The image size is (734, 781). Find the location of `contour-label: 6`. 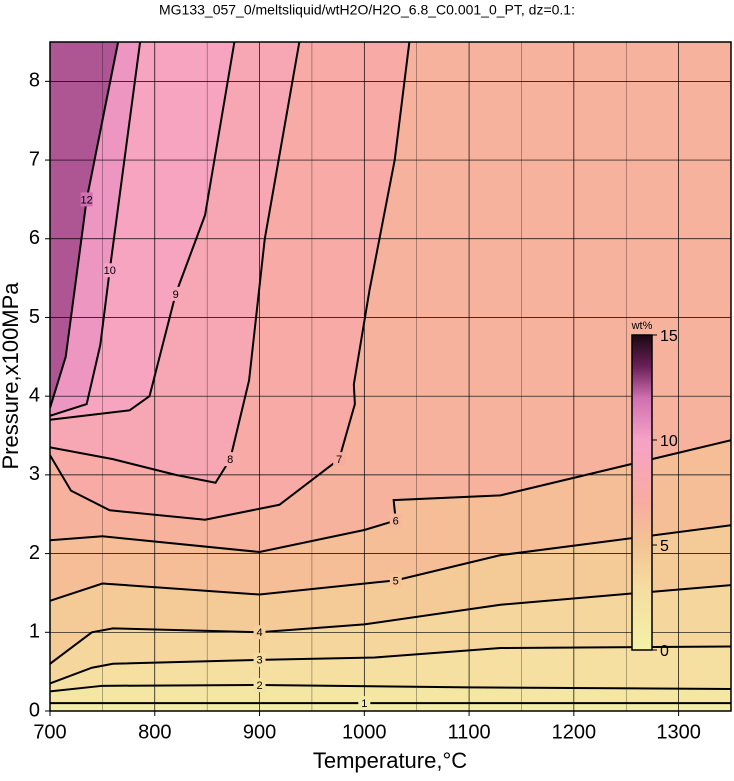

contour-label: 6 is located at coordinates (396, 521).